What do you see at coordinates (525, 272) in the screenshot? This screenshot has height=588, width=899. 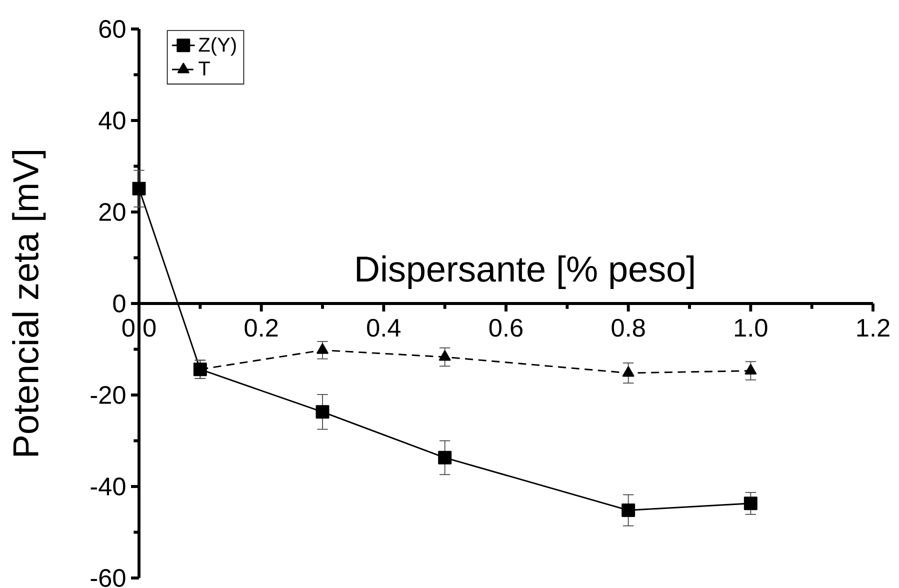 I see `x-axis-title: Dispersante [% peso]` at bounding box center [525, 272].